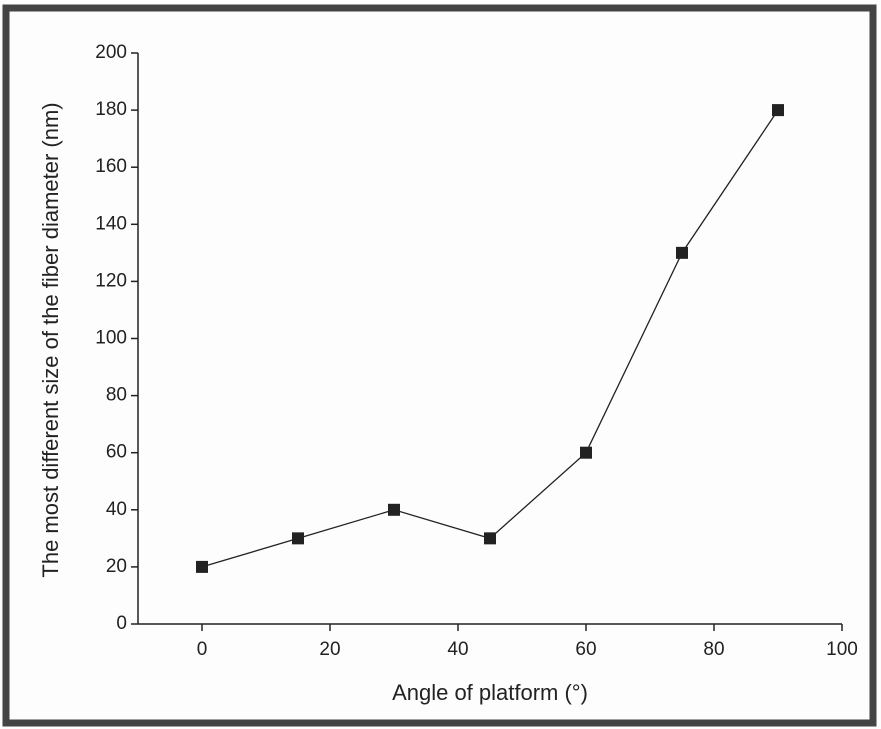  What do you see at coordinates (202, 649) in the screenshot?
I see `x-tick-label: 0` at bounding box center [202, 649].